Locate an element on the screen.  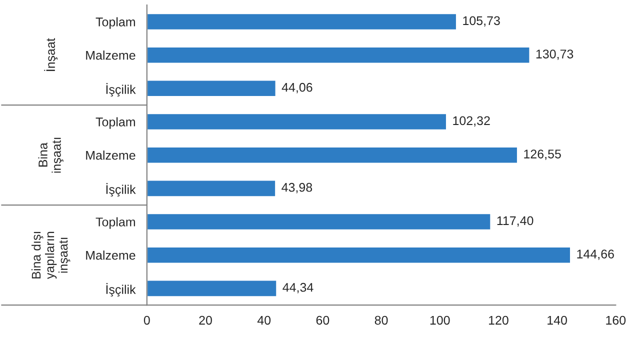
x-tick-label: 140 is located at coordinates (557, 320).